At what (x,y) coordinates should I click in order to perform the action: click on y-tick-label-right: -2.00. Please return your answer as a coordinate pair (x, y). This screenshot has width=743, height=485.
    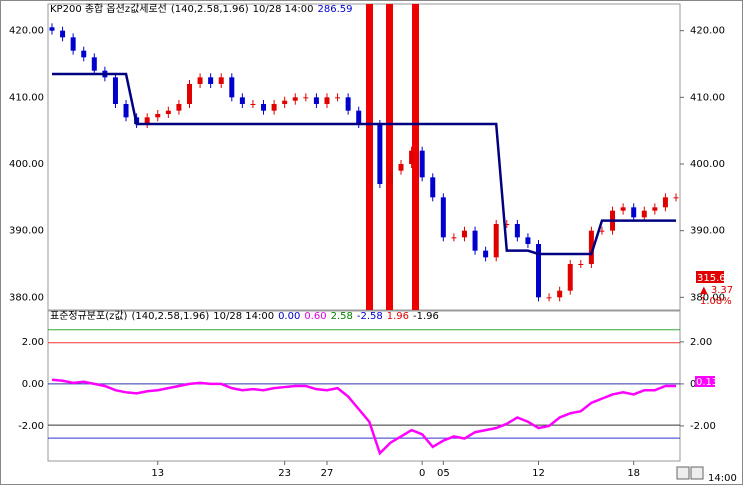
    Looking at the image, I should click on (703, 426).